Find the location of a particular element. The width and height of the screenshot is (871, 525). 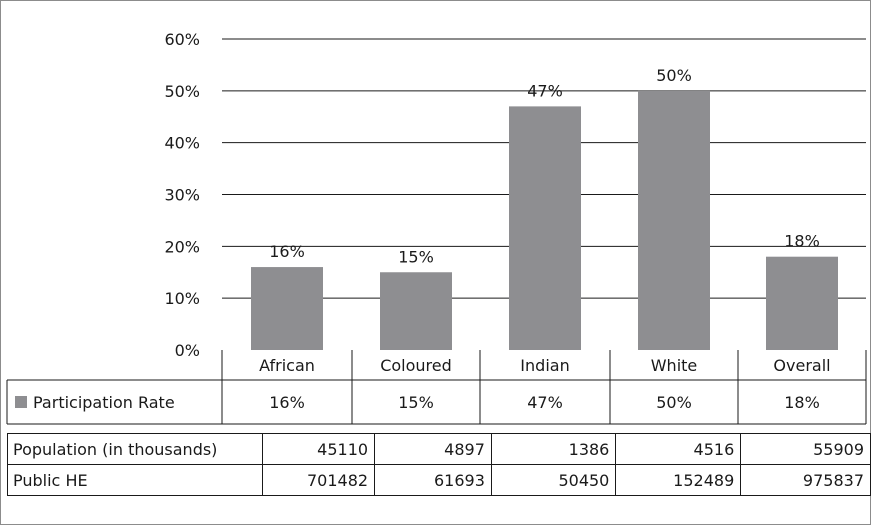

table-cell: 61693 is located at coordinates (433, 480).